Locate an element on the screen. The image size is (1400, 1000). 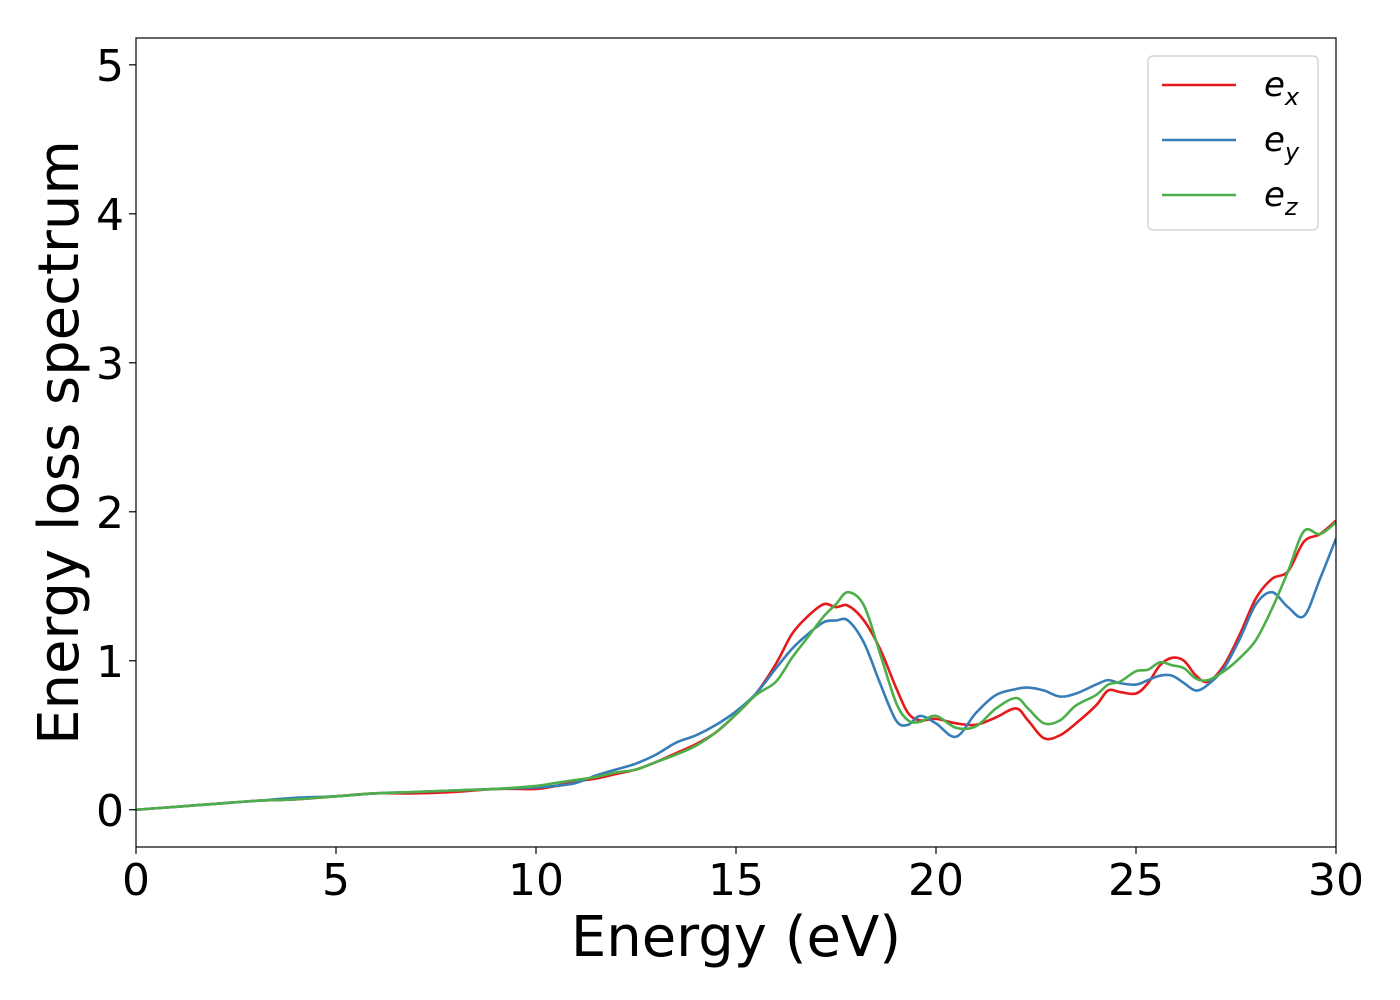
legend-entry-ez: ez is located at coordinates (1230, 198).